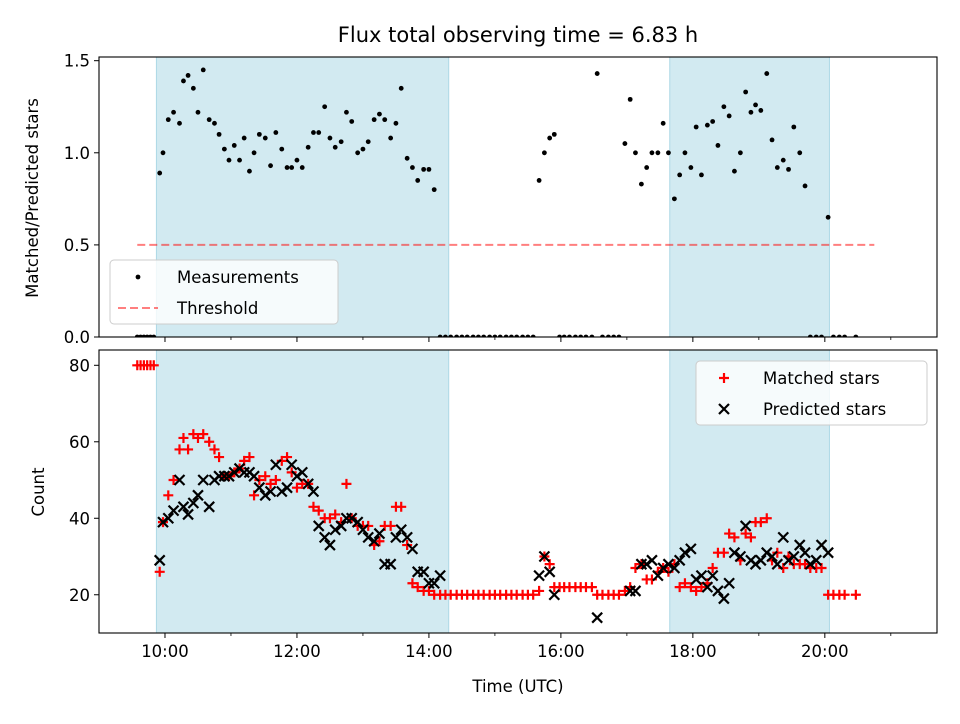 This screenshot has height=724, width=960. Describe the element at coordinates (32, 198) in the screenshot. I see `top-ylabel: Matched/Predicted stars` at that location.